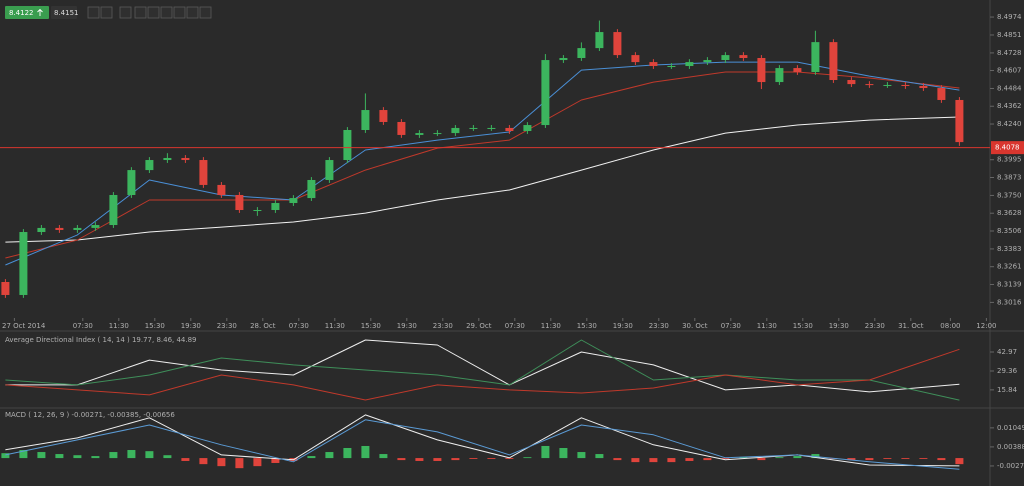 This screenshot has height=486, width=1024. I want to click on x-tick-label: 31. Oct, so click(911, 326).